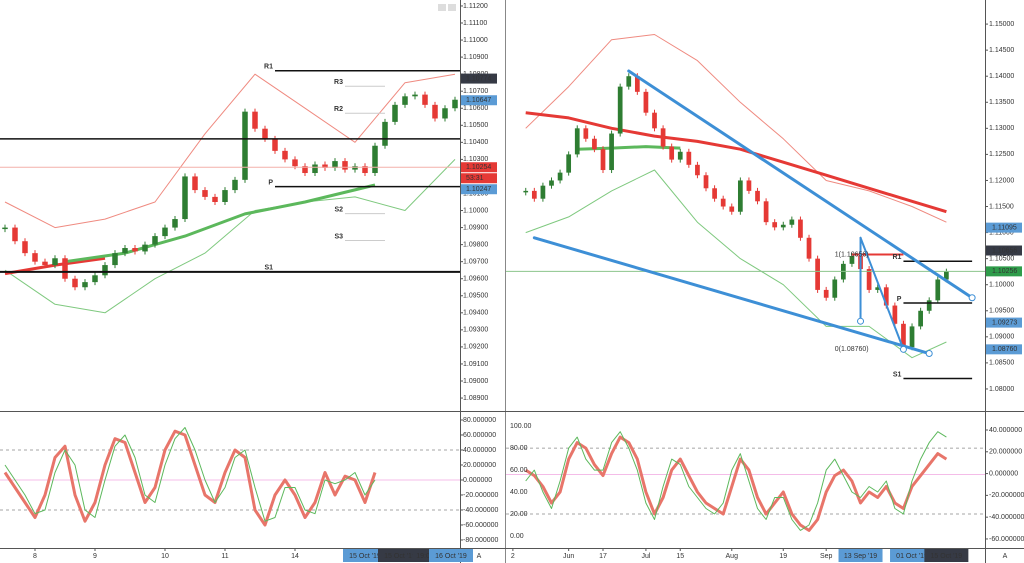 This screenshot has width=1024, height=563. Describe the element at coordinates (425, 556) in the screenshot. I see `x-highlight-label: 19:00` at that location.